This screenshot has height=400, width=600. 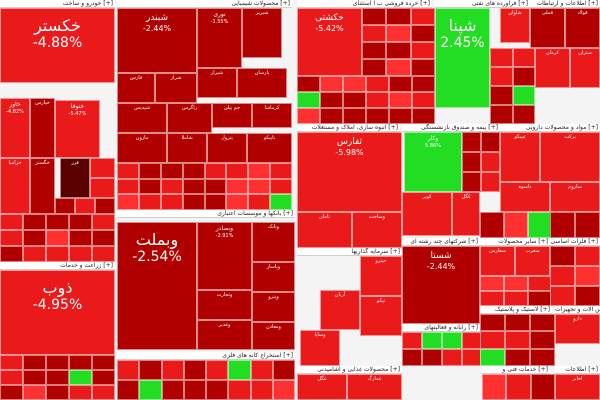 I want to click on treemap-tile: حکشتی -5.42%, so click(x=329, y=42).